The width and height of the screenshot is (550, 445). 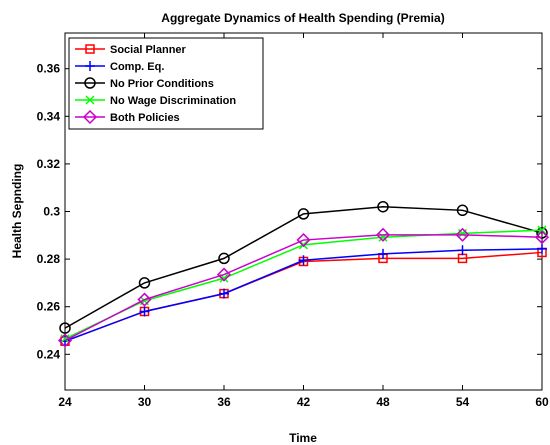 I want to click on legend-label: No Wage Discrimination, so click(x=173, y=101).